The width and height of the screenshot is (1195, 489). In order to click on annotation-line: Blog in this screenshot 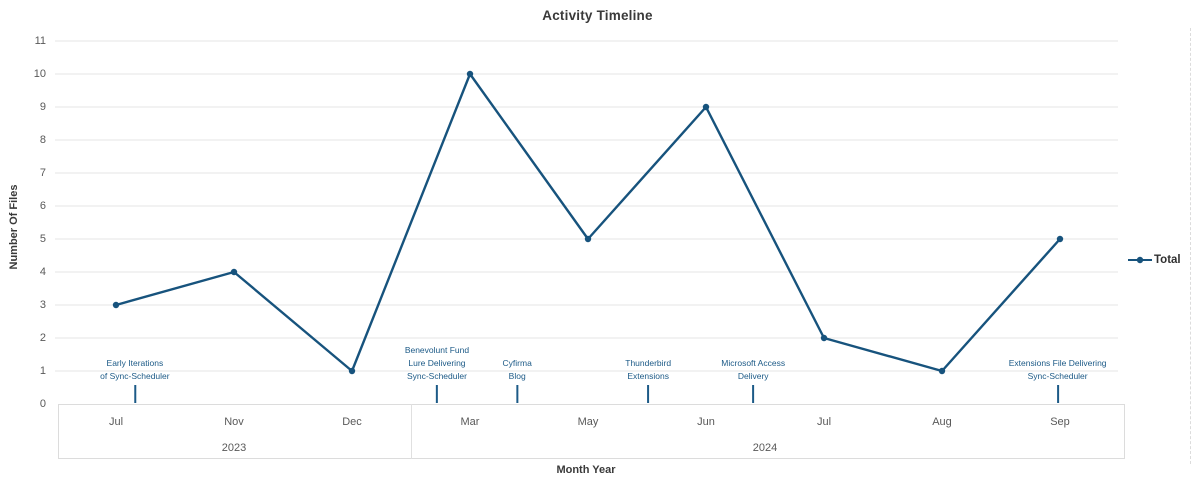, I will do `click(517, 376)`.